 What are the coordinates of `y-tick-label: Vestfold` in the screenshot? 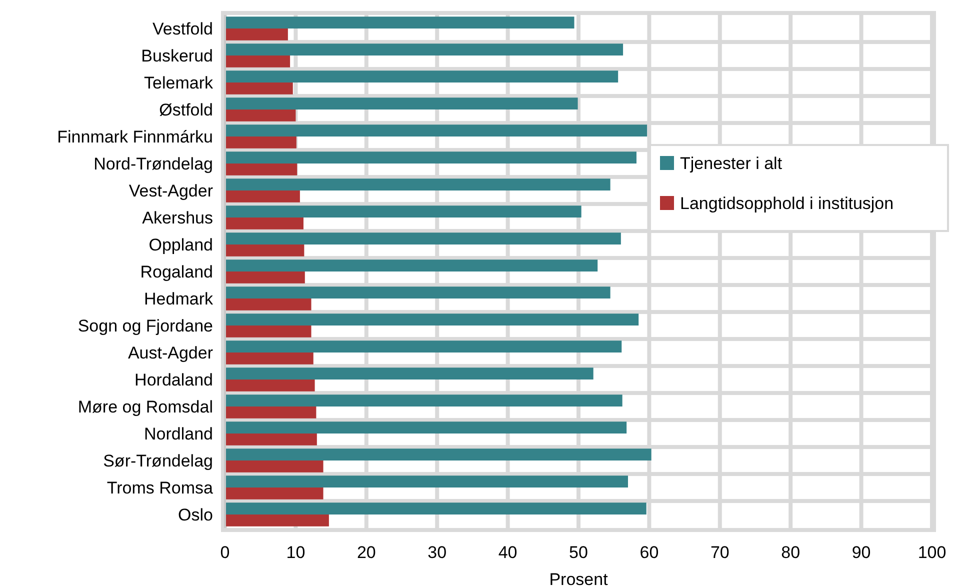 It's located at (182, 28).